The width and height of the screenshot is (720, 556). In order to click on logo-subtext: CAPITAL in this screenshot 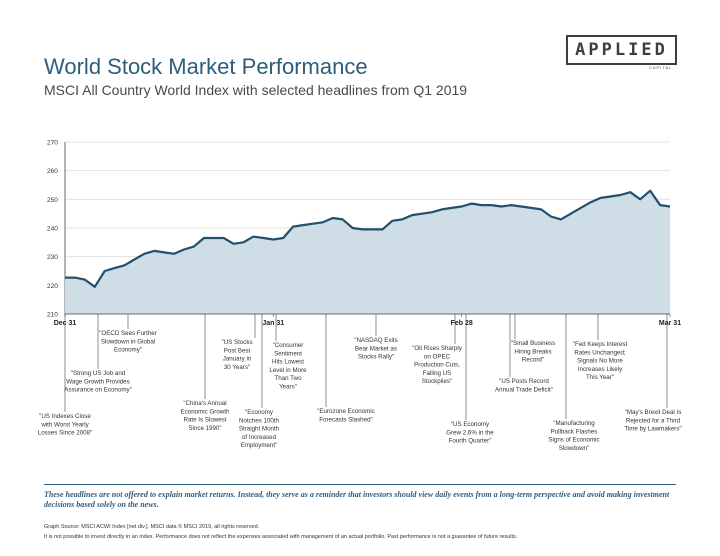, I will do `click(661, 67)`.